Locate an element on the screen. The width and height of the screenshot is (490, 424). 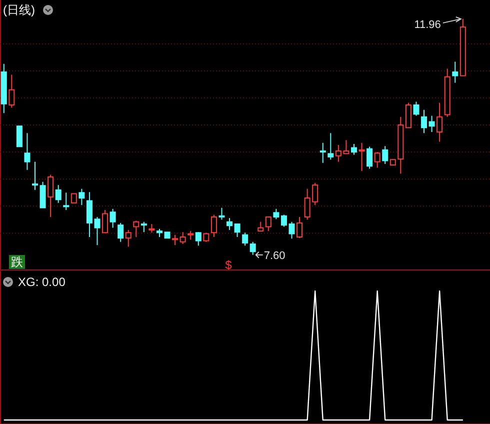
annotation: 跌 is located at coordinates (17, 262).